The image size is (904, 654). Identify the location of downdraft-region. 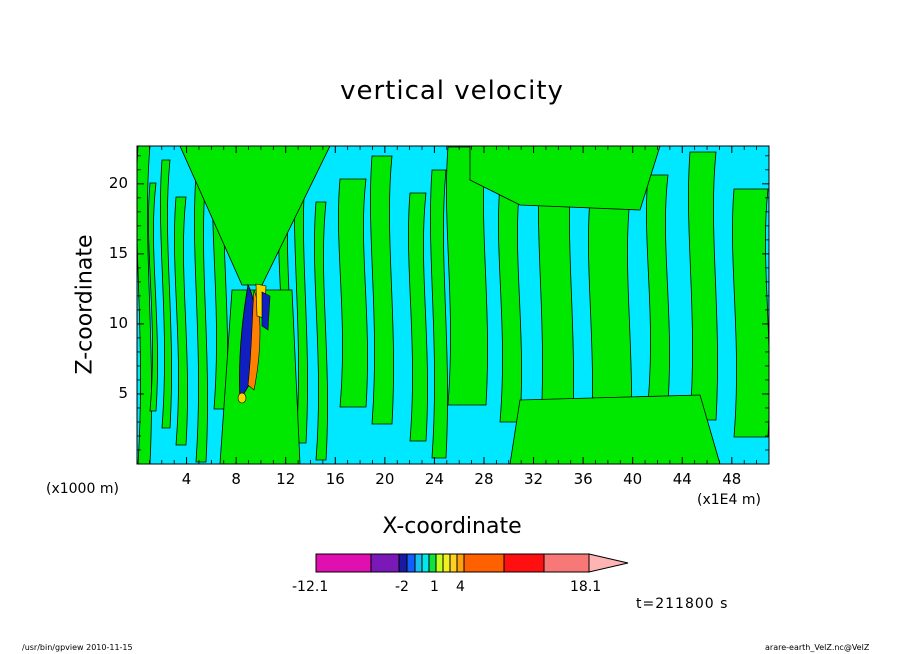
(266, 311).